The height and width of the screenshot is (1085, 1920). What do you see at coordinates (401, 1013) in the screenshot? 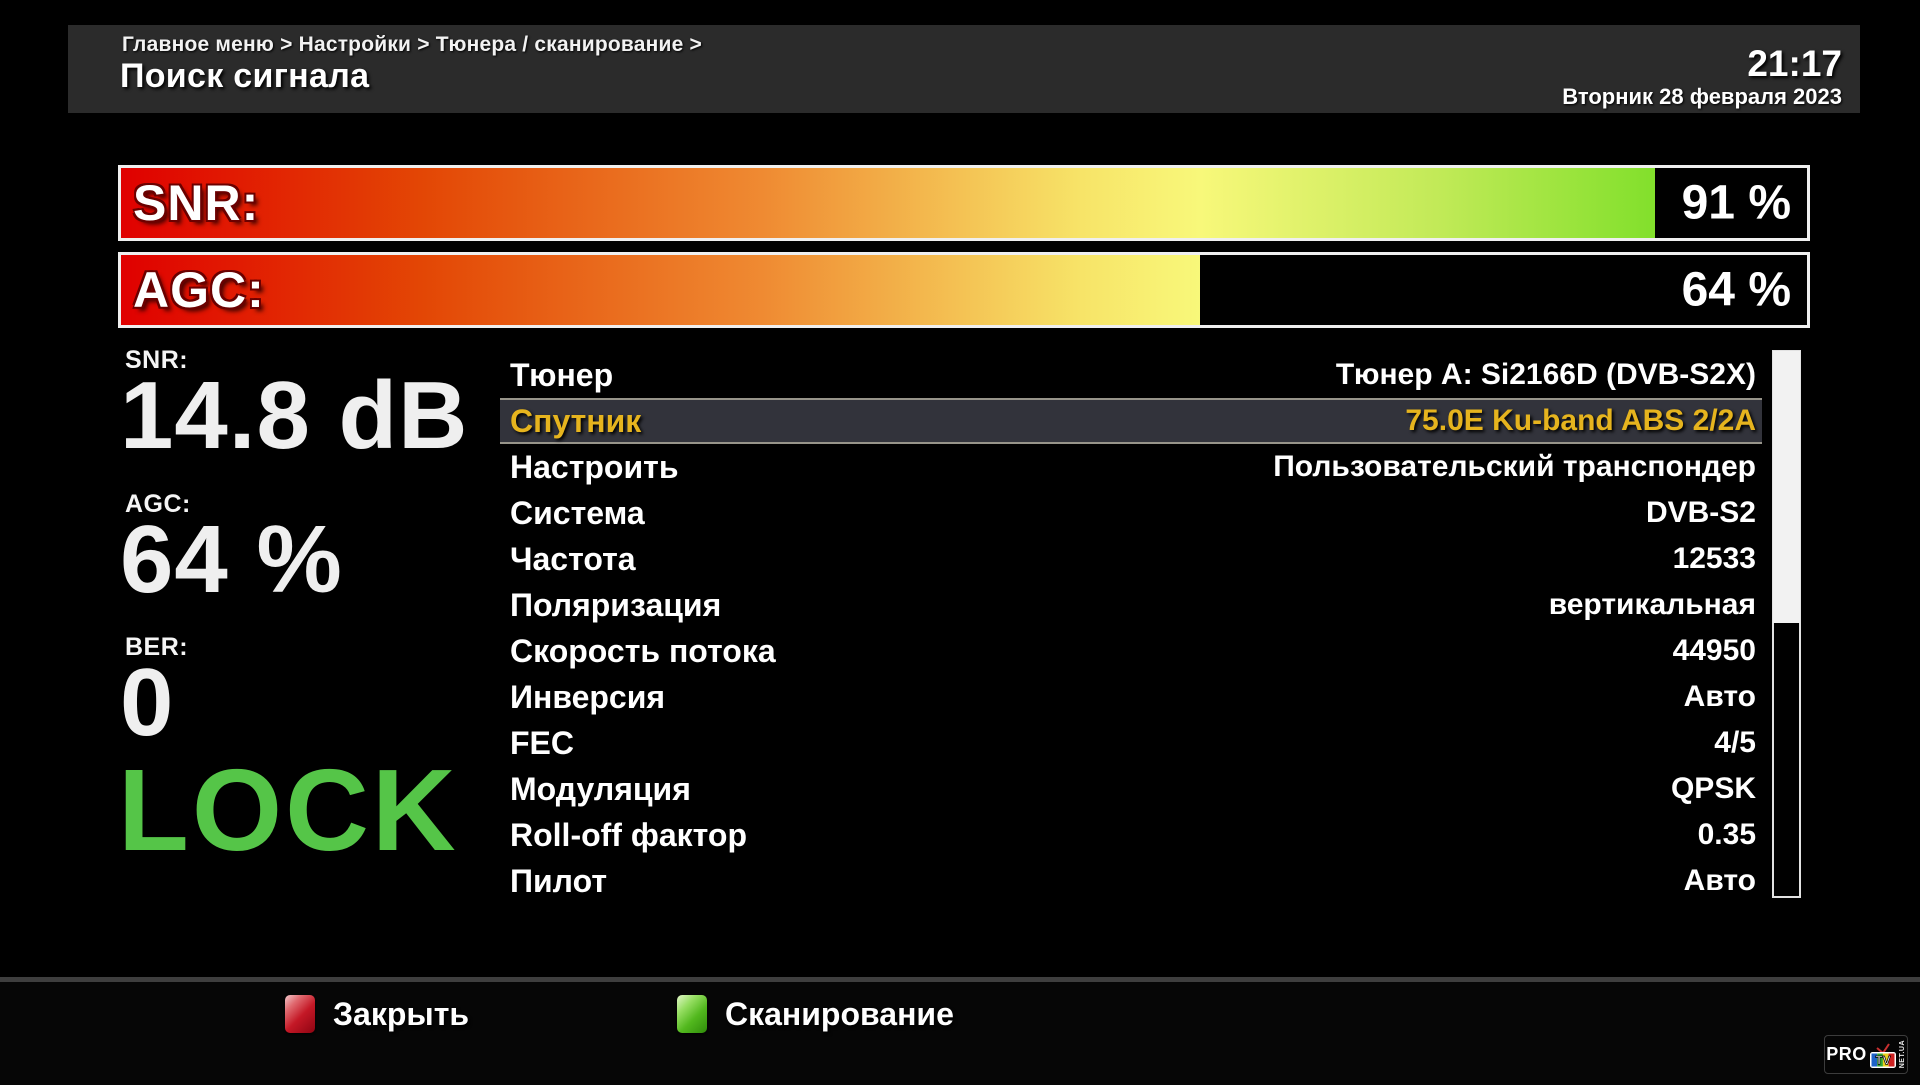
I see `close-key-label: Закрыть` at bounding box center [401, 1013].